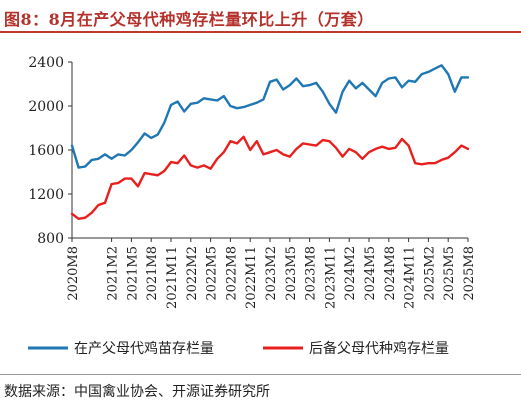  What do you see at coordinates (46, 63) in the screenshot?
I see `y-tick-label: 2400` at bounding box center [46, 63].